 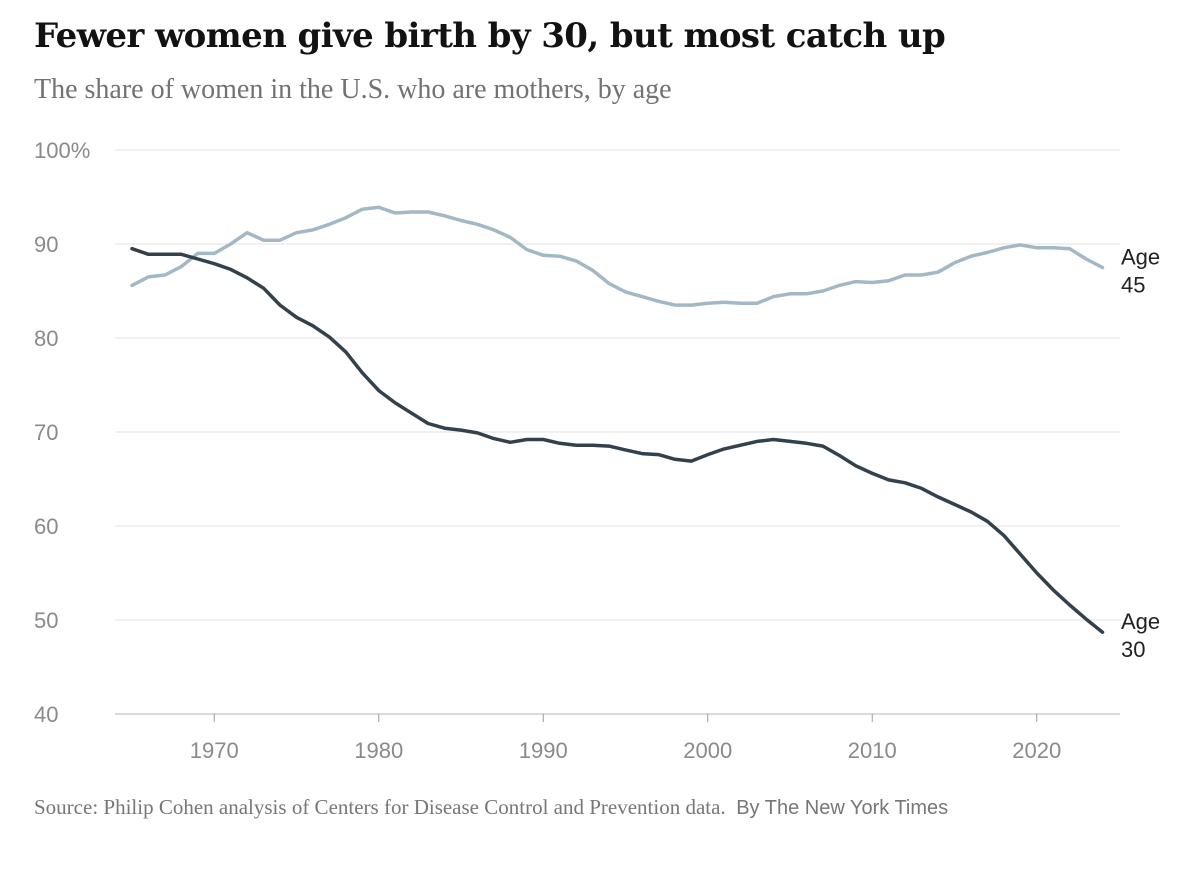 What do you see at coordinates (46, 620) in the screenshot?
I see `y-tick-label: 50` at bounding box center [46, 620].